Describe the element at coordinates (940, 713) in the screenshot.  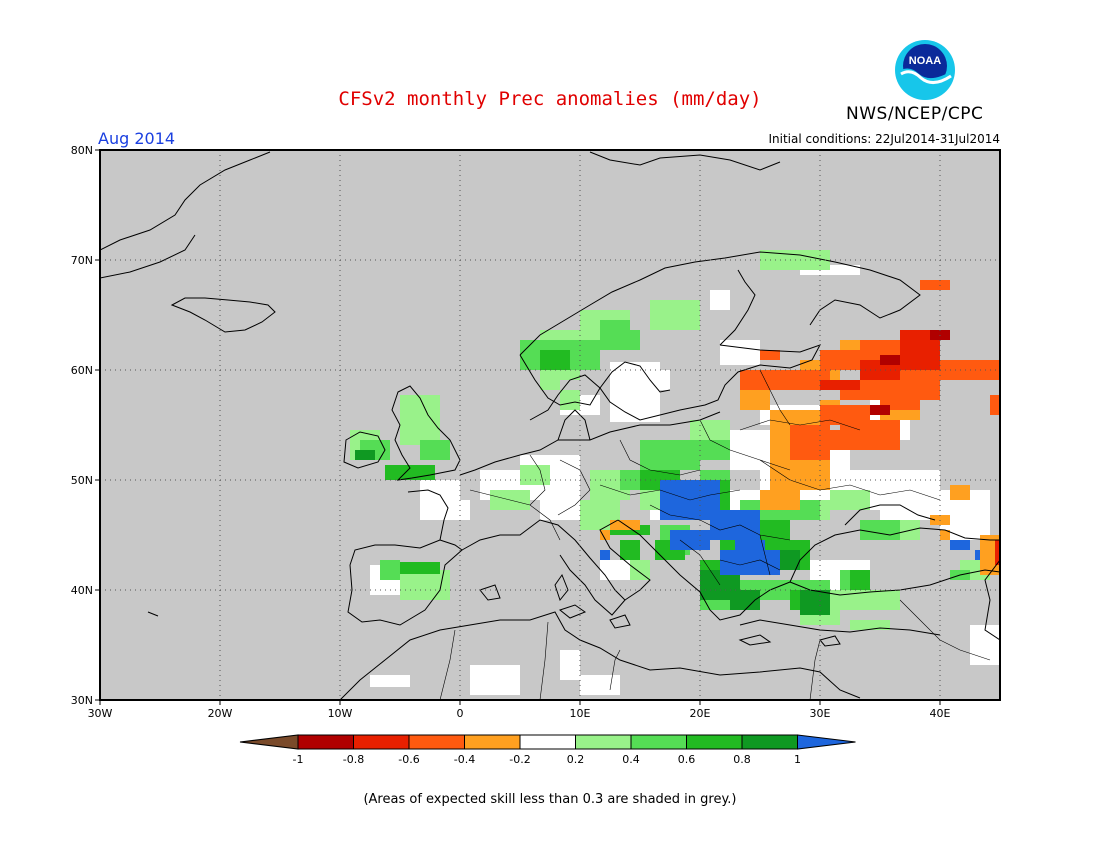
I see `lon-tick-label: 40E` at that location.